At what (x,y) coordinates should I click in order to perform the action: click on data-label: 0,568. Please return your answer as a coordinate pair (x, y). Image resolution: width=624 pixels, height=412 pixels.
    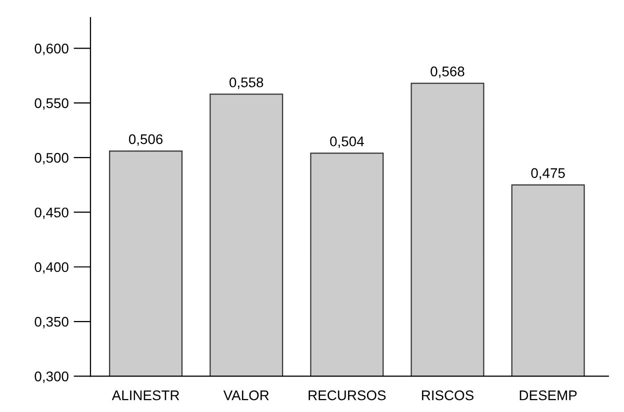
    Looking at the image, I should click on (447, 72).